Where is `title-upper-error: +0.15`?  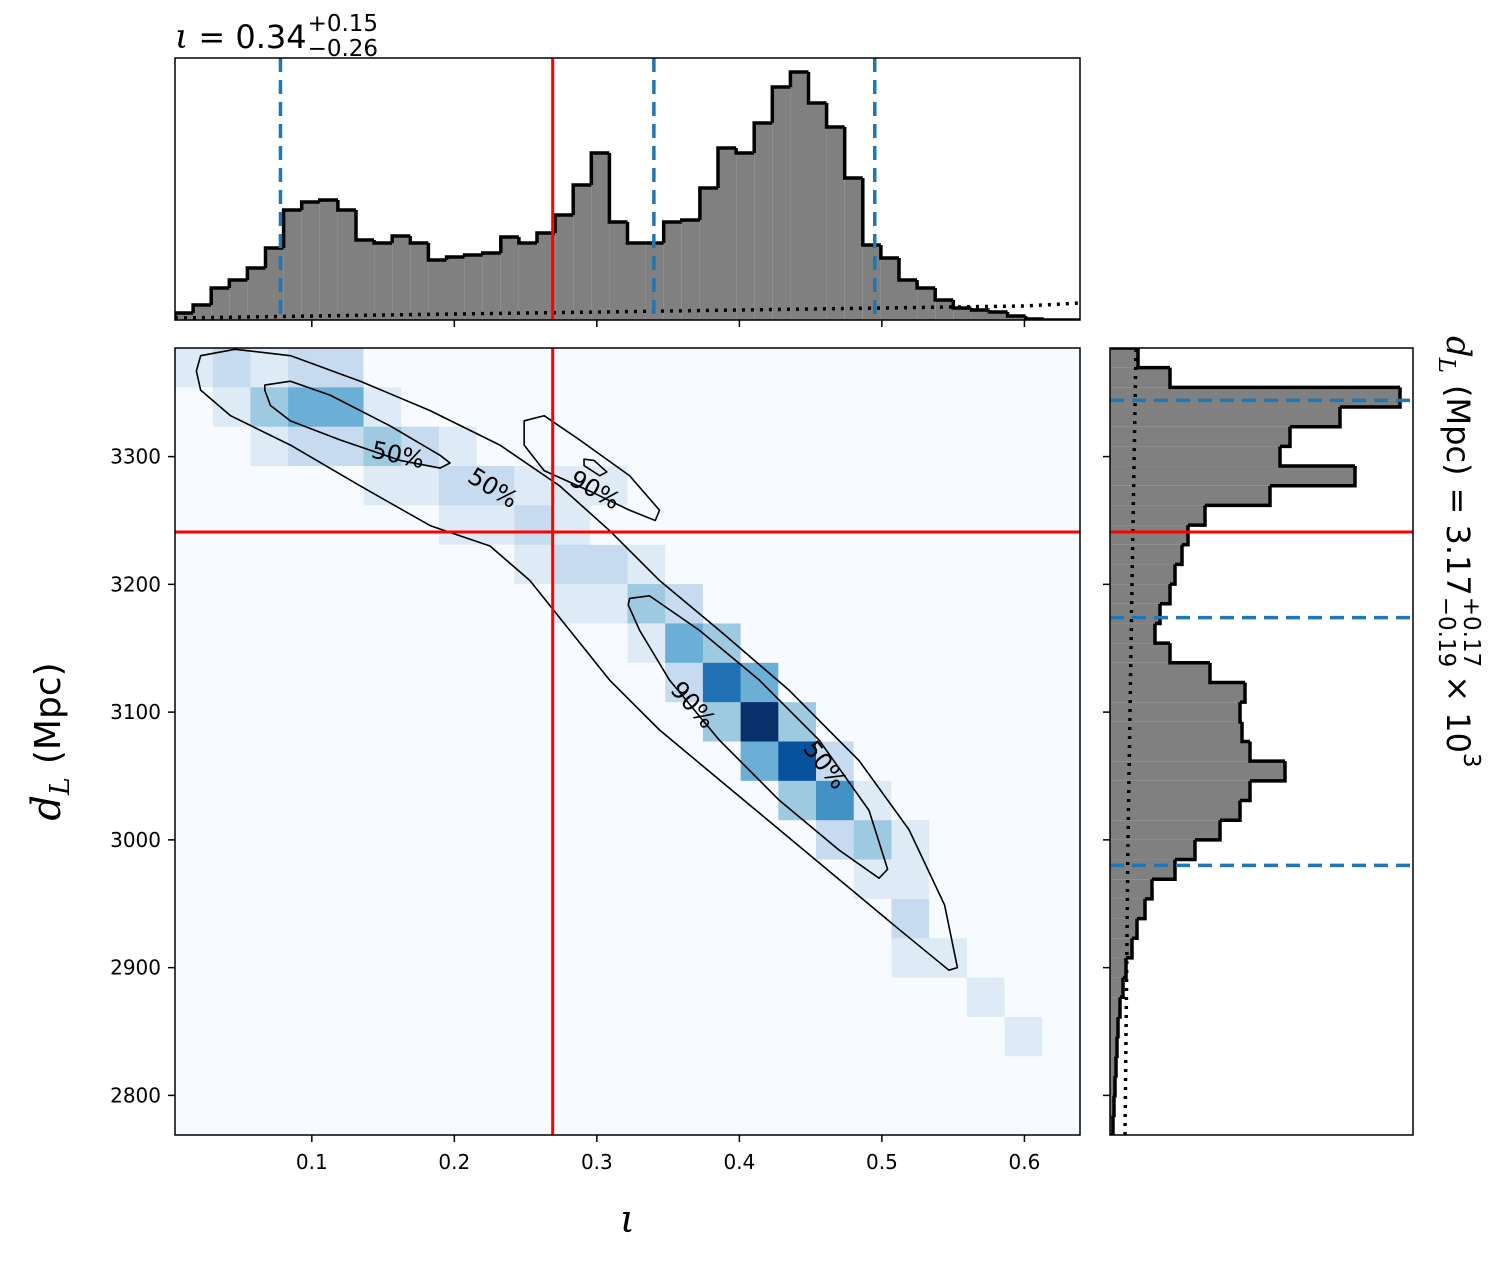
title-upper-error: +0.15 is located at coordinates (343, 24).